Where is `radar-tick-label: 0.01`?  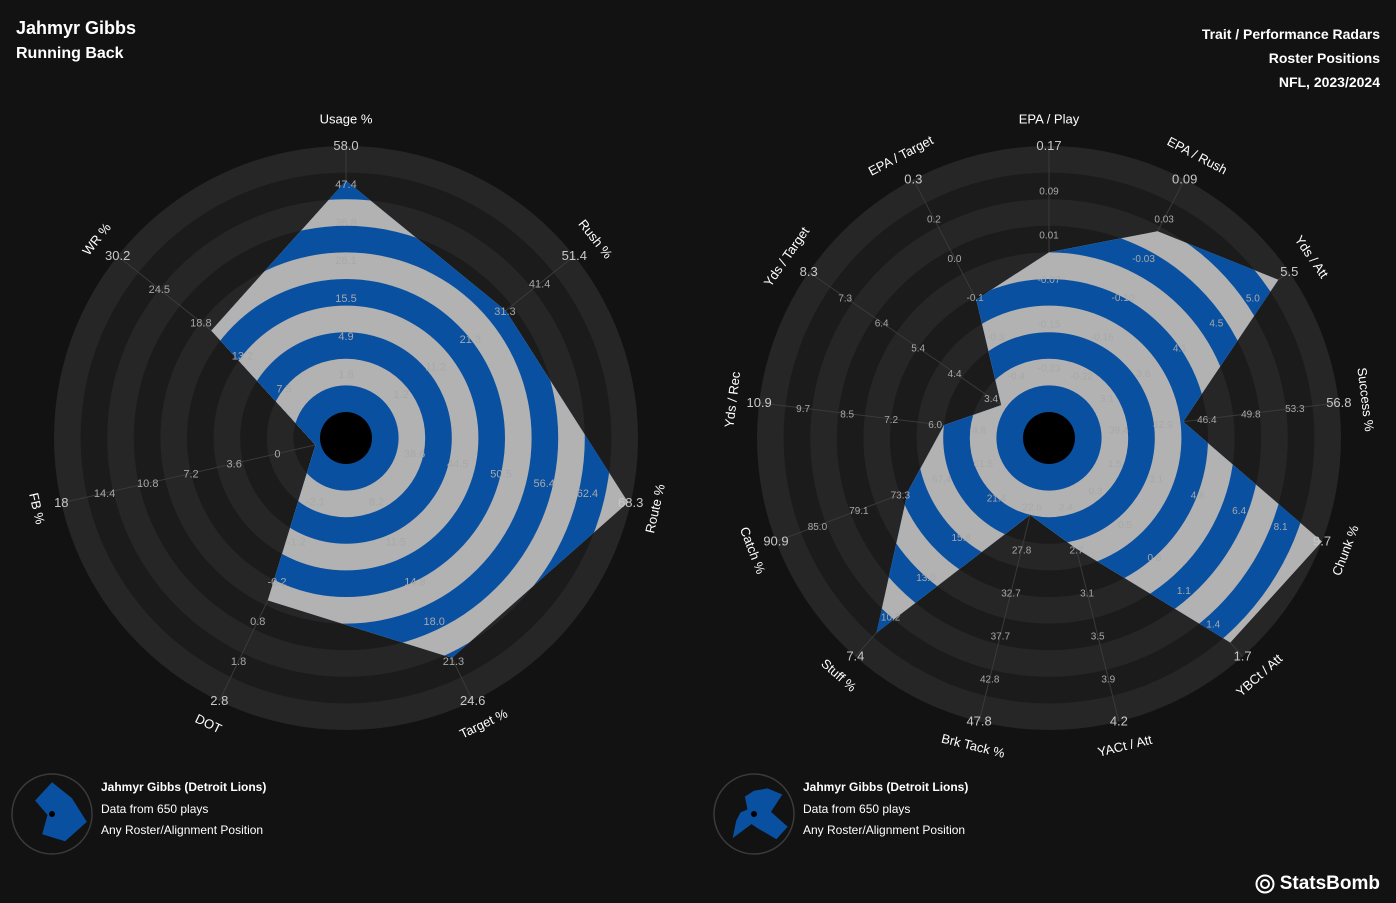 radar-tick-label: 0.01 is located at coordinates (1049, 236).